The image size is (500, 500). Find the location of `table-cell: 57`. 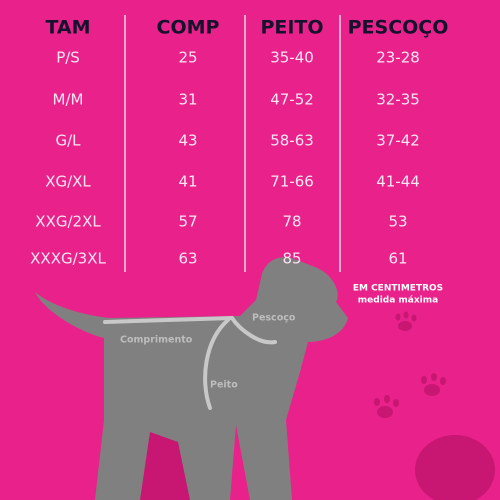

table-cell: 57 is located at coordinates (187, 222).